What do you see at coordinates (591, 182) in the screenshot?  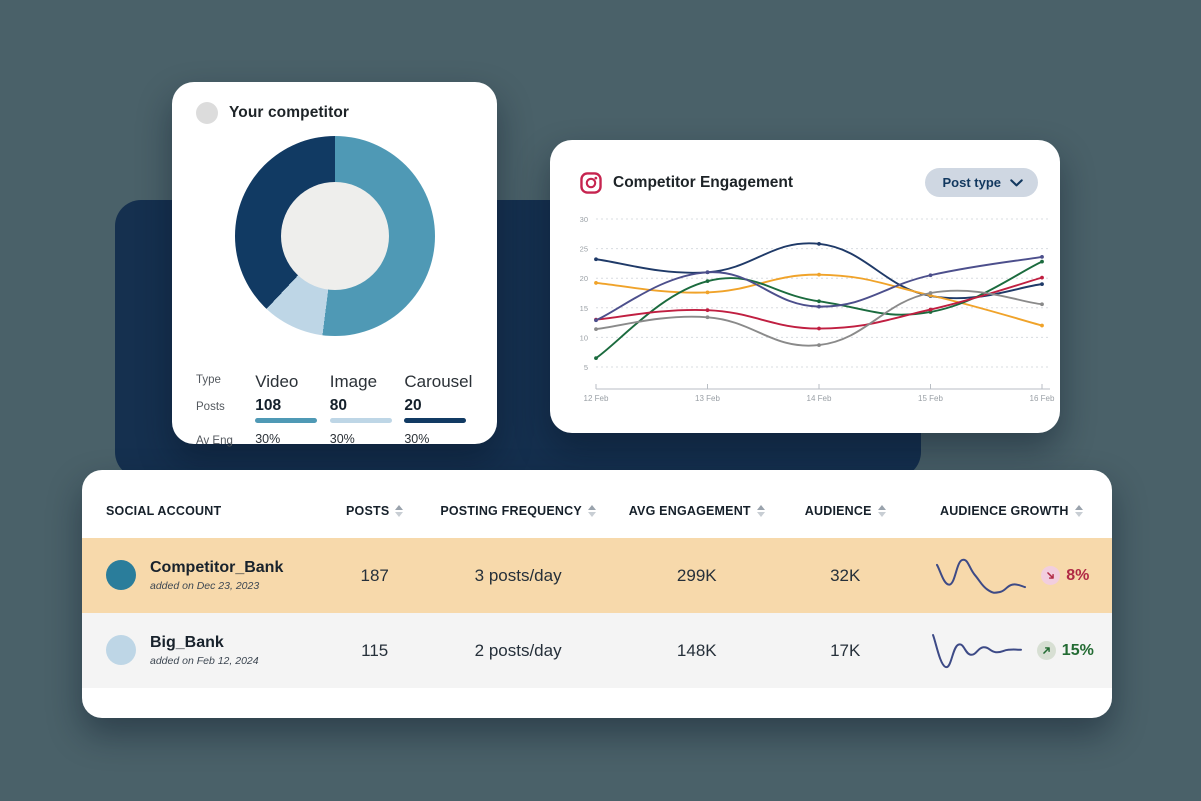 I see `instagram-icon` at bounding box center [591, 182].